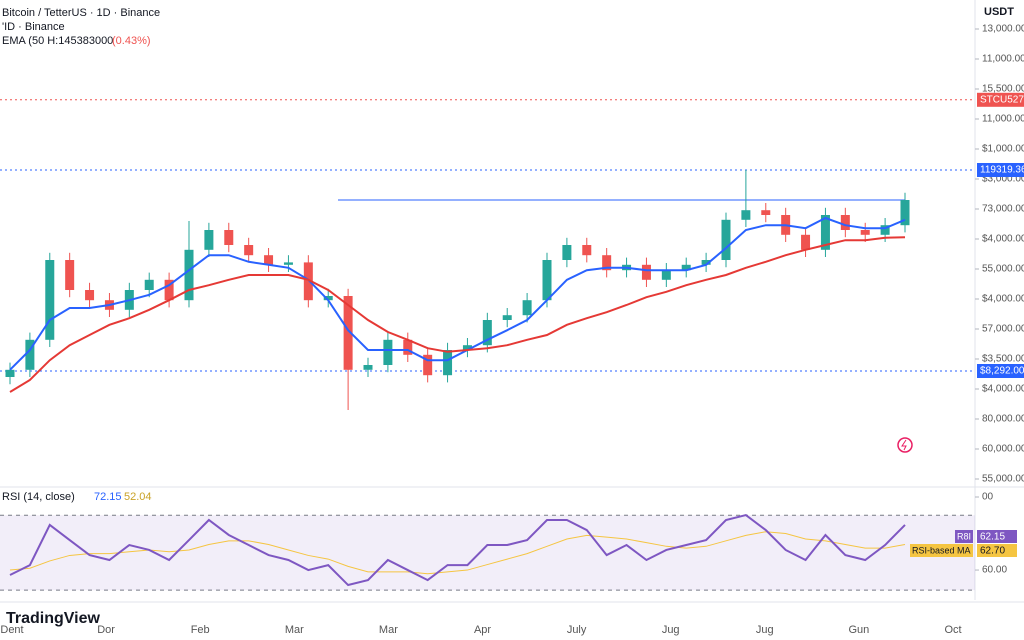 The image size is (1024, 640). Describe the element at coordinates (992, 537) in the screenshot. I see `rsi-last: 62.15` at that location.